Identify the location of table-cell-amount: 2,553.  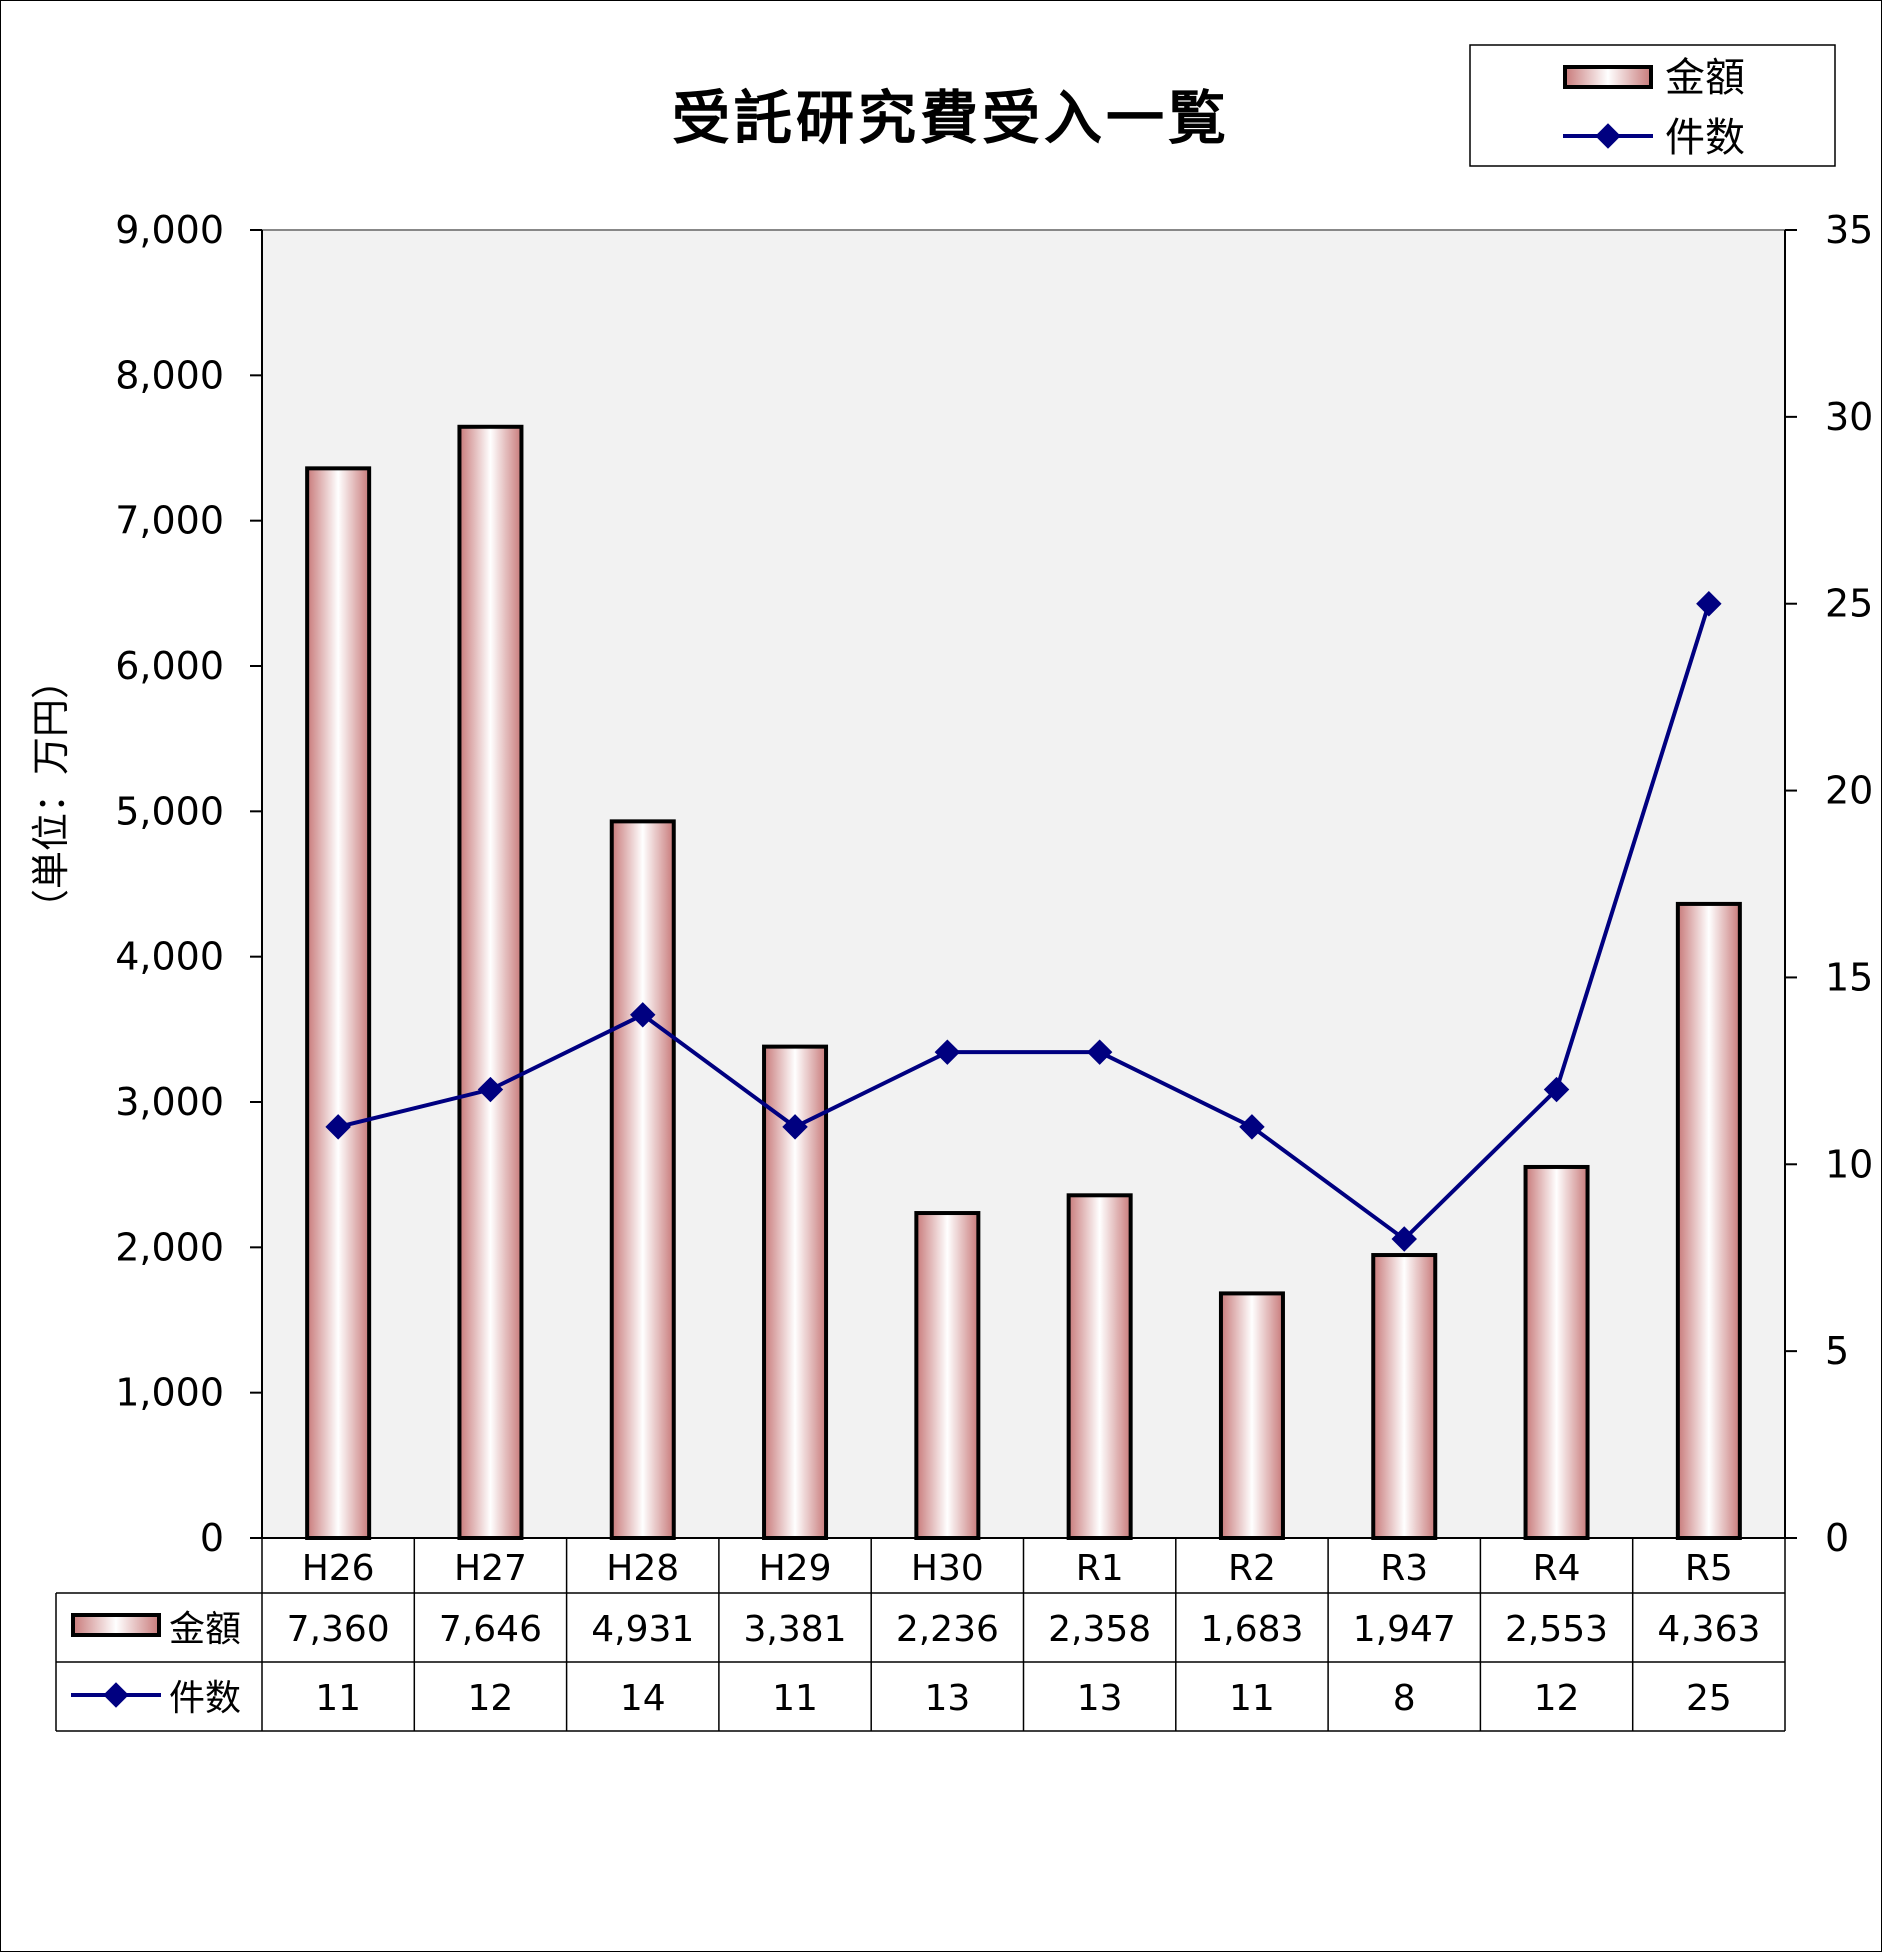
(1556, 1629).